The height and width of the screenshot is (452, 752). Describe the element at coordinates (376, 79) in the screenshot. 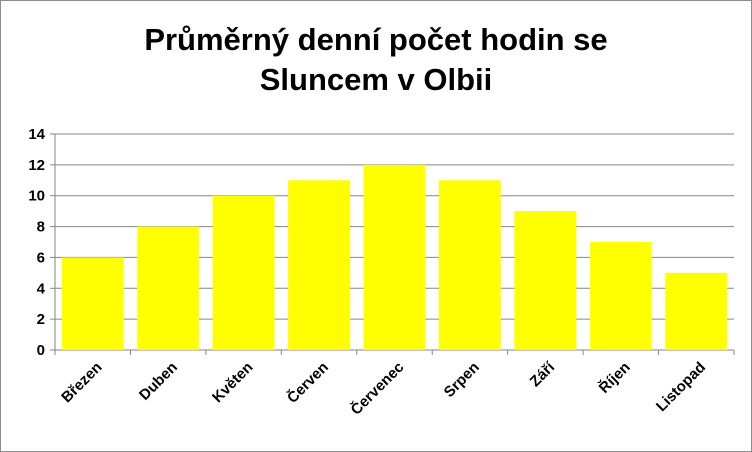

I see `chart-title-line-2: Sluncem v Olbii` at that location.